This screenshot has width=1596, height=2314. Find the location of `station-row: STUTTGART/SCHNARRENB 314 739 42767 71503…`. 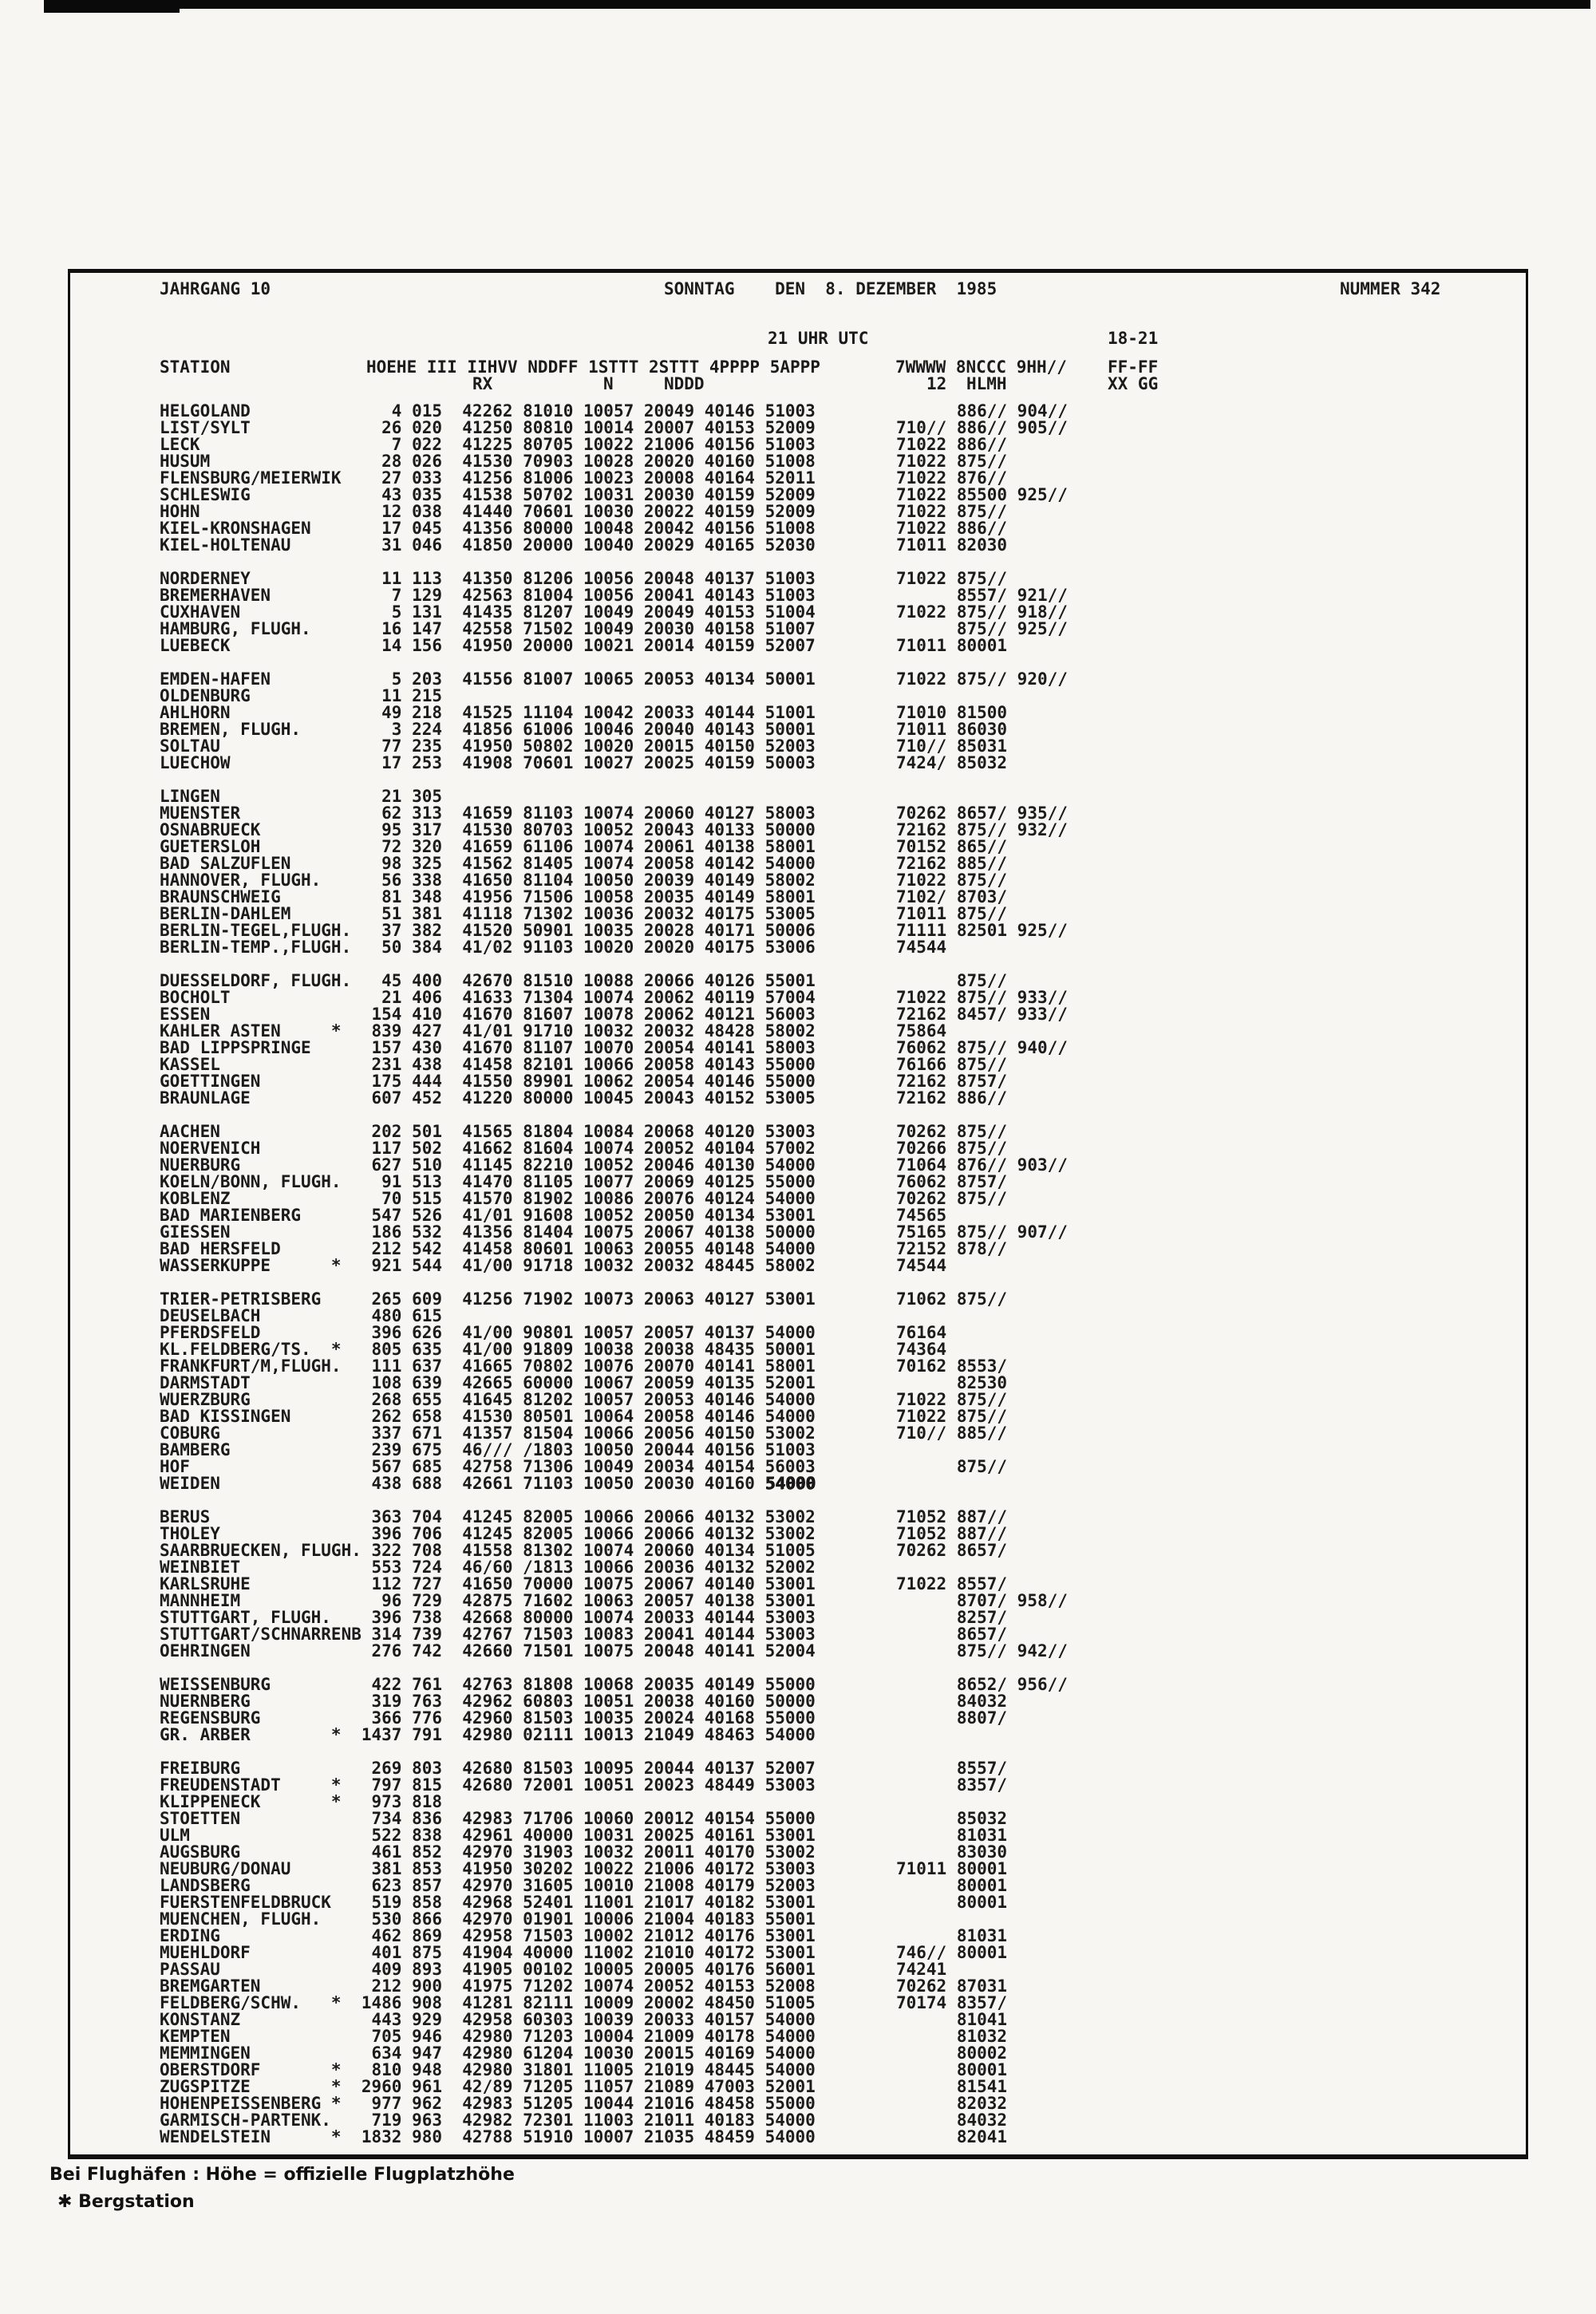

station-row: STUTTGART/SCHNARRENB 314 739 42767 71503… is located at coordinates (584, 1634).